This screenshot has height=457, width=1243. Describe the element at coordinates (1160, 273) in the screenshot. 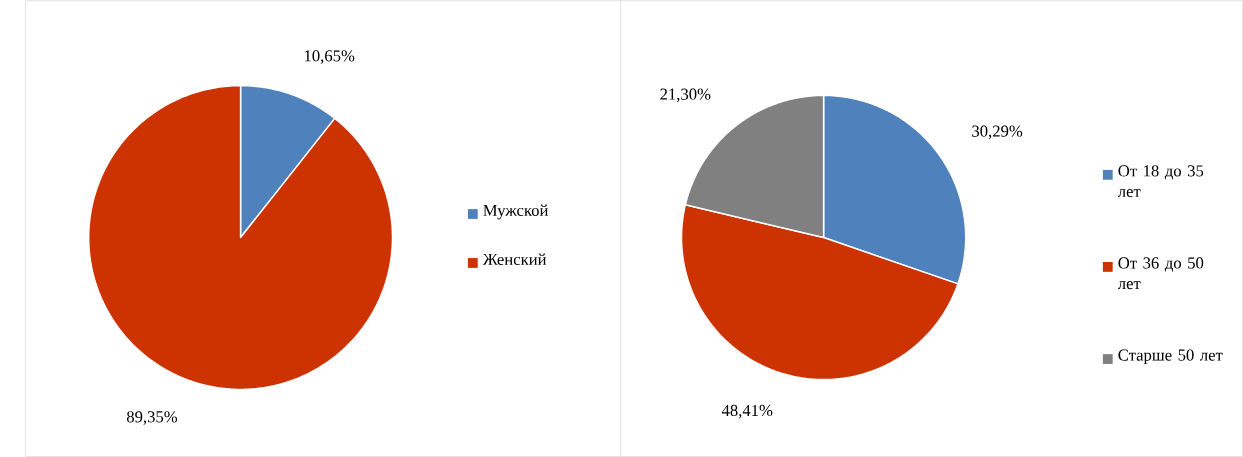

I see `legend-label: От 36 до 50 лет` at that location.